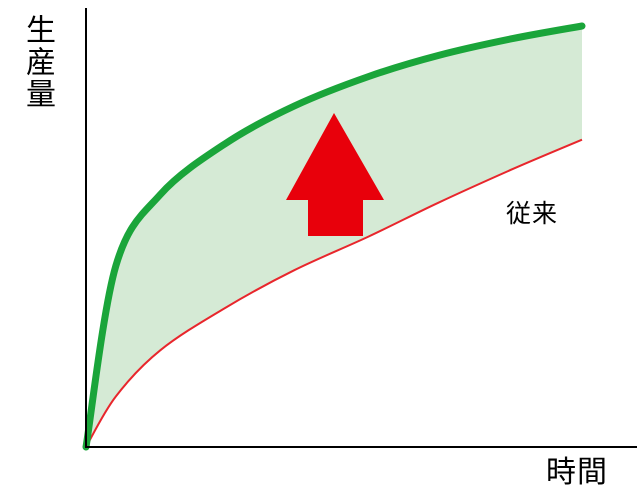 The width and height of the screenshot is (639, 500). Describe the element at coordinates (37, 62) in the screenshot. I see `y-axis-label: 生産量` at that location.